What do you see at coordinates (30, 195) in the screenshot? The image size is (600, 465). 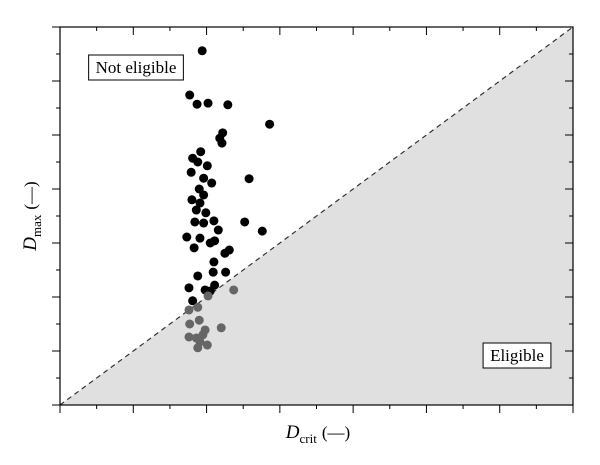 I see `y-label-unit: (—)` at bounding box center [30, 195].